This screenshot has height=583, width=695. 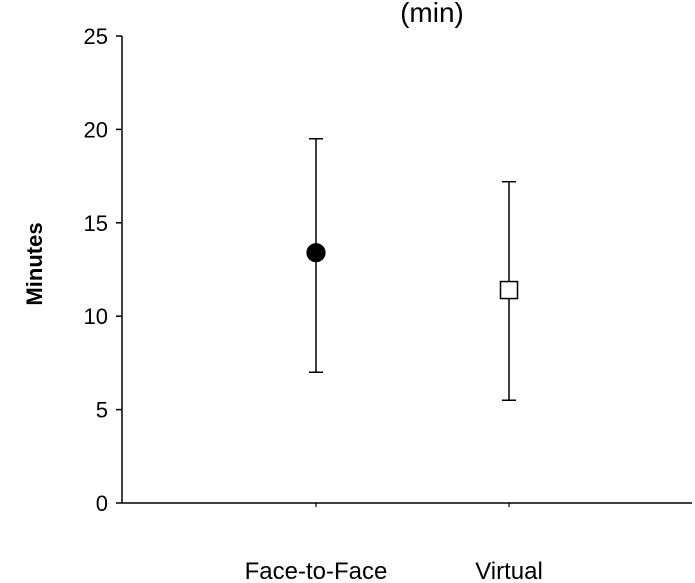 I want to click on x-category-label-0: Face-to-Face, so click(x=316, y=570).